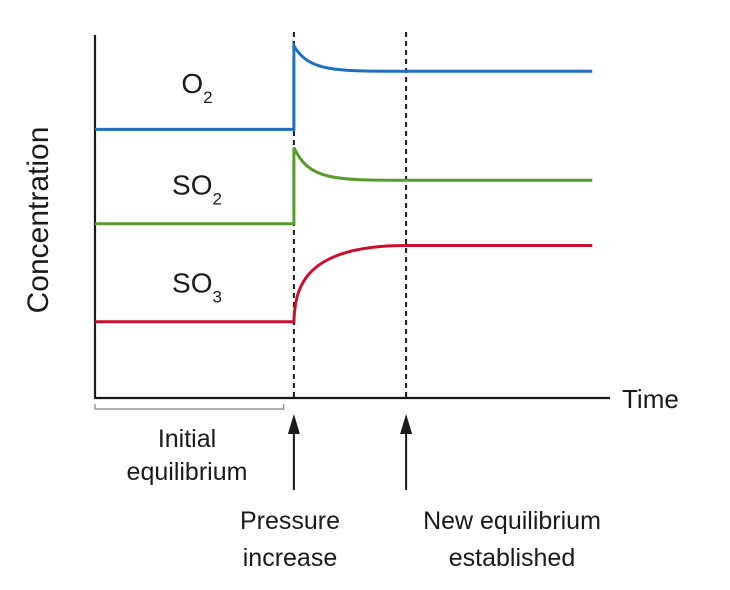 The image size is (730, 590). What do you see at coordinates (344, 85) in the screenshot?
I see `series-line-o2` at bounding box center [344, 85].